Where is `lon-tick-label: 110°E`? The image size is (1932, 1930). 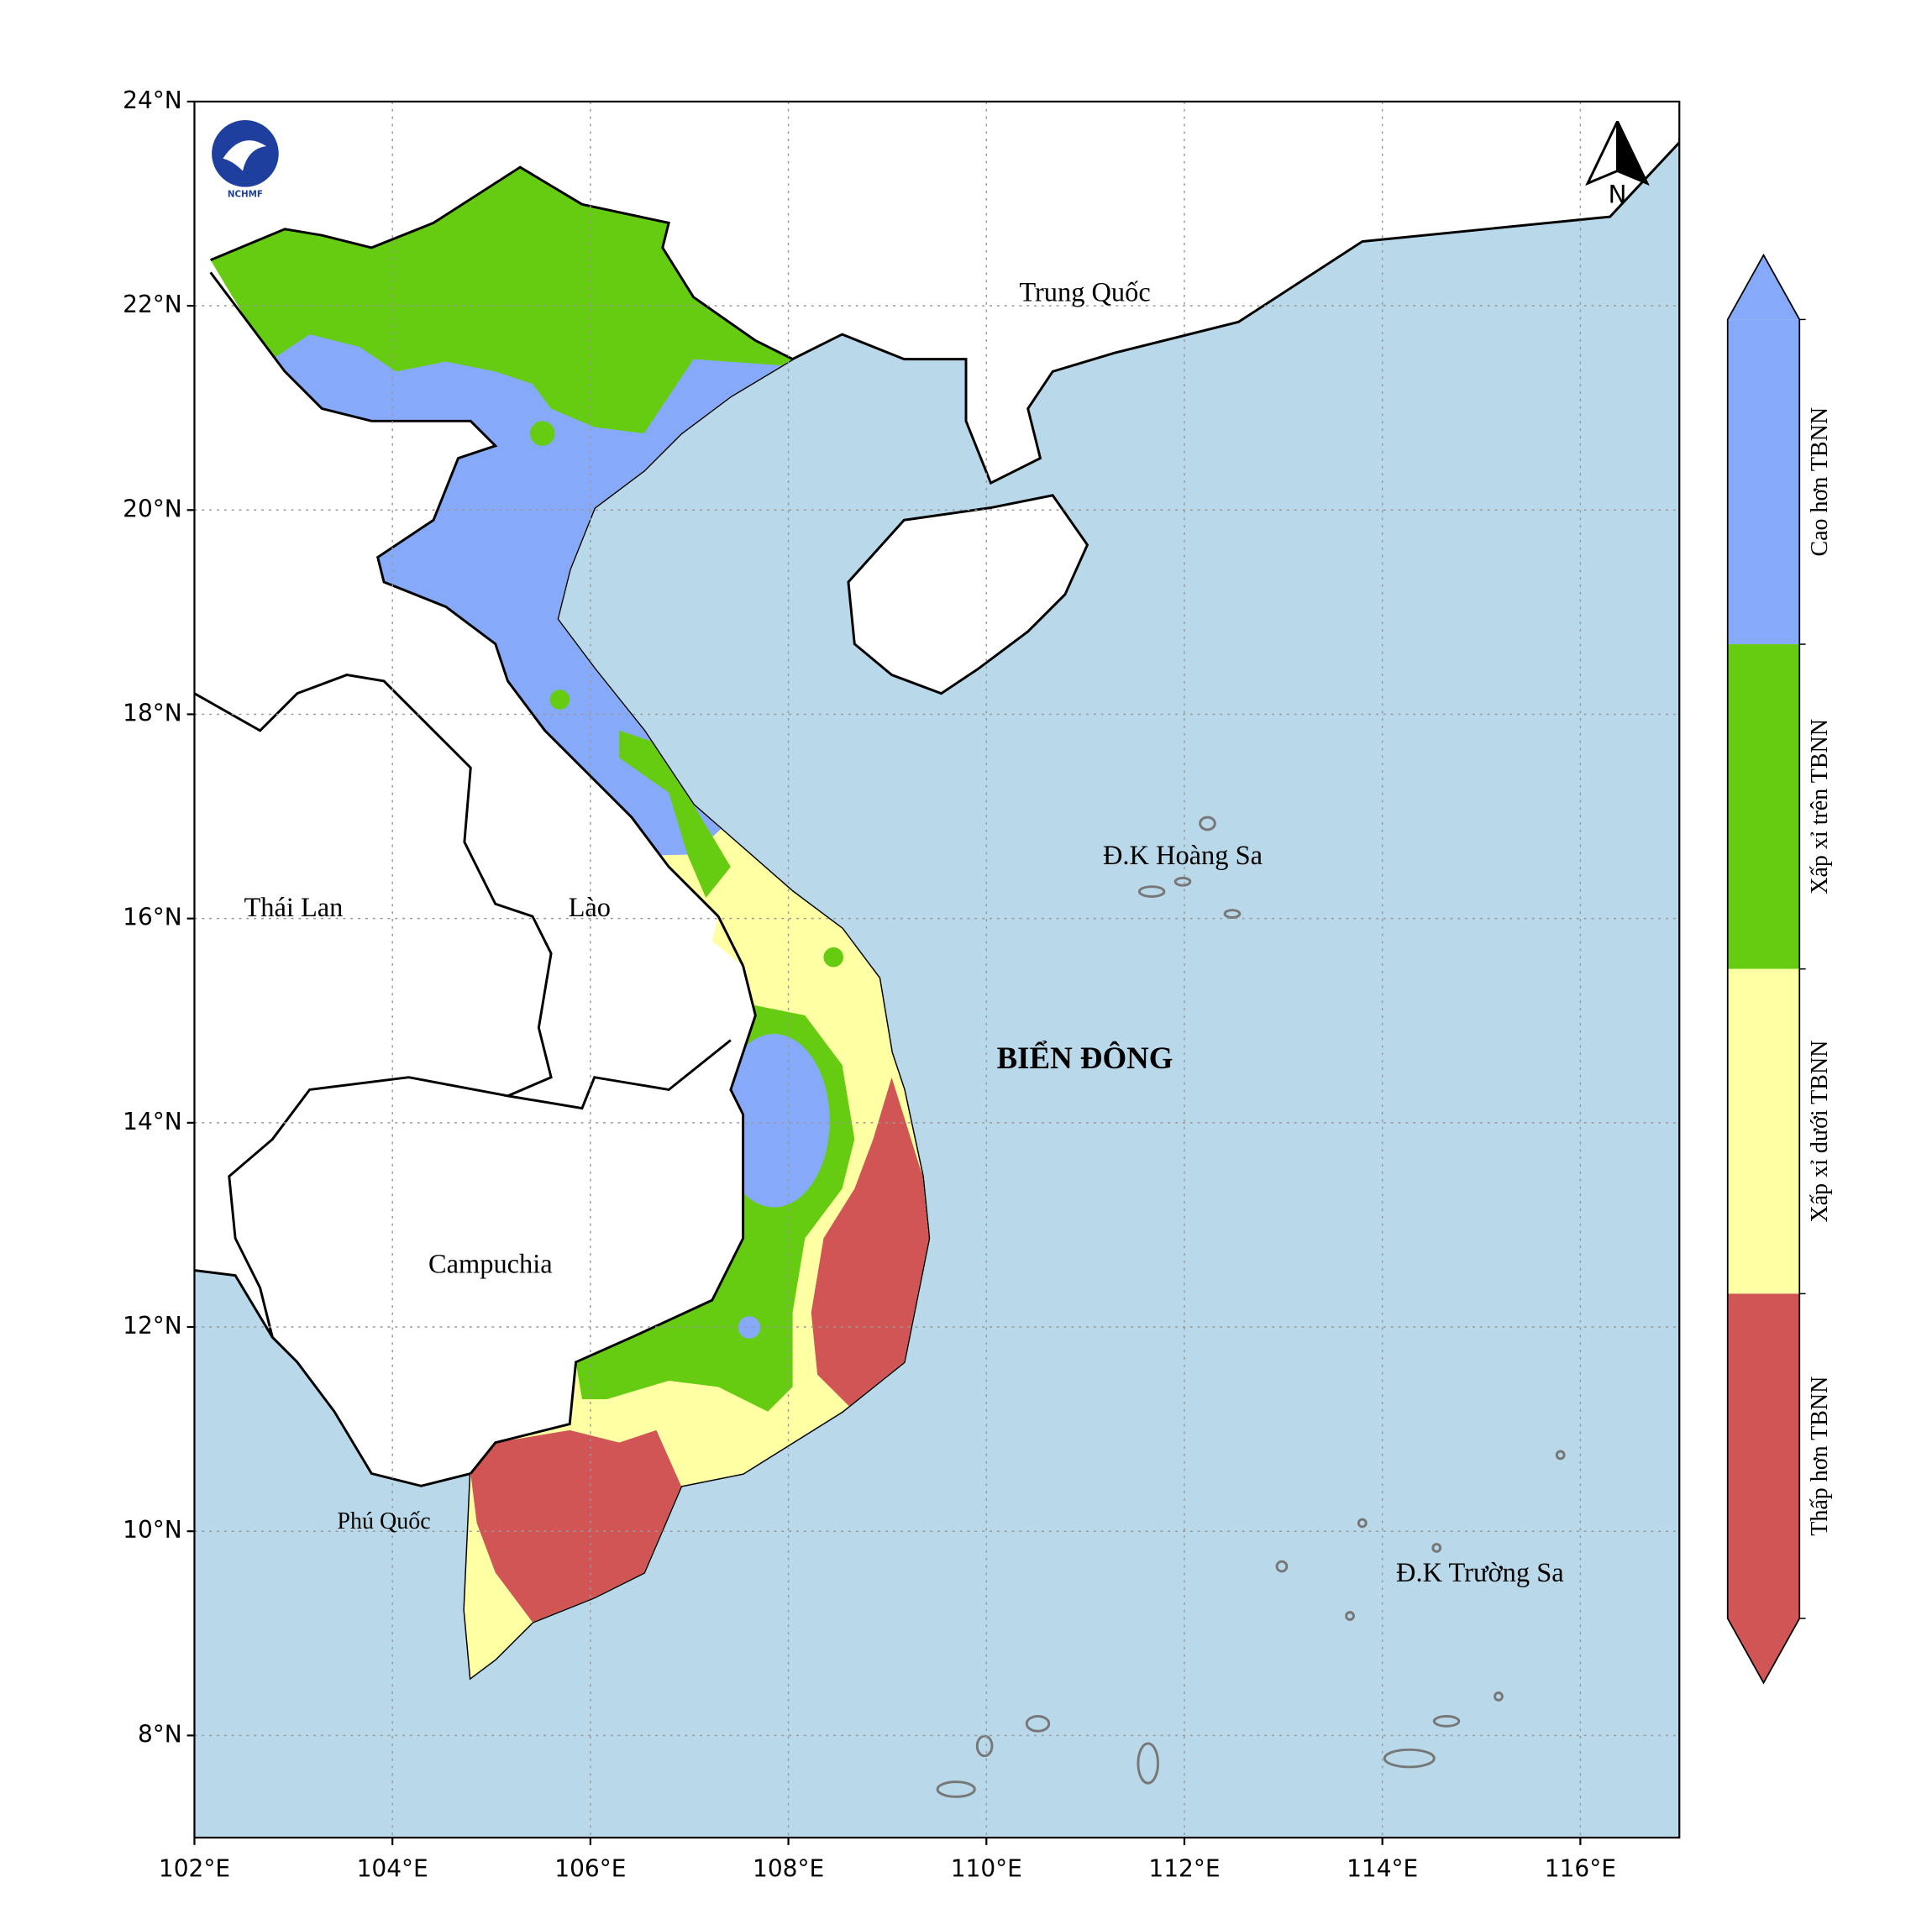
lon-tick-label: 110°E is located at coordinates (986, 1868).